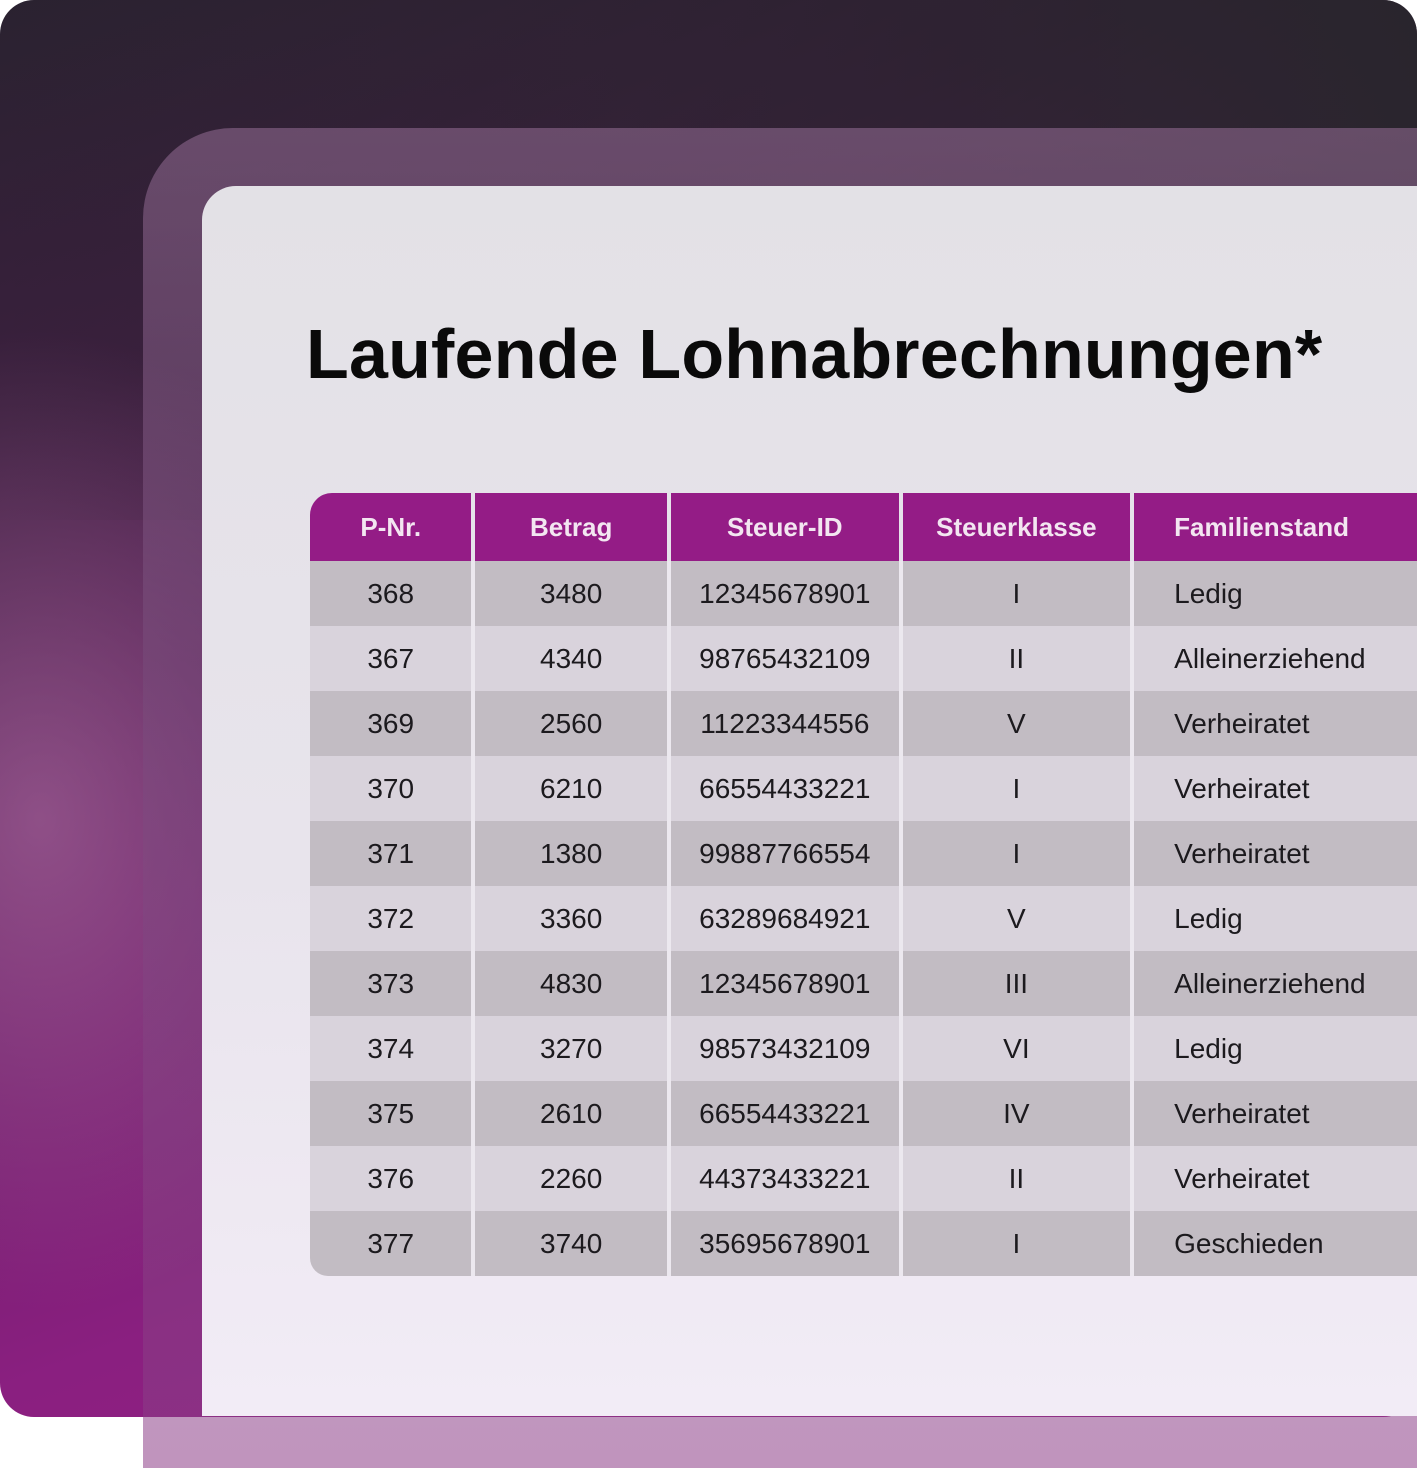 This screenshot has width=1417, height=1468. What do you see at coordinates (1018, 983) in the screenshot?
I see `cell-steuerklasse: III` at bounding box center [1018, 983].